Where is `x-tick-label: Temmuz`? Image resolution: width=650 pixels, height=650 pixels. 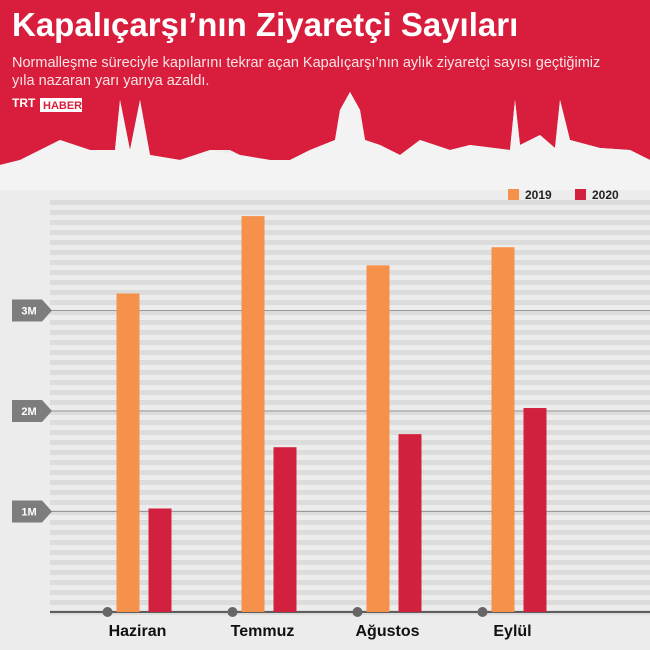
x-tick-label: Temmuz is located at coordinates (263, 631).